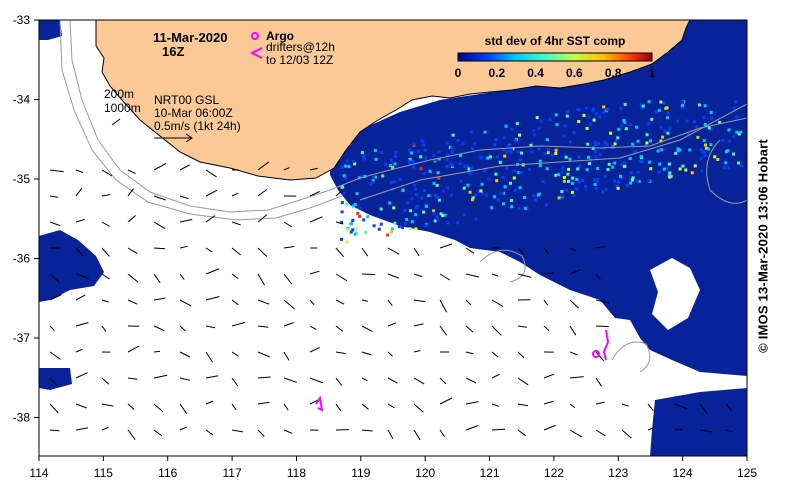 The height and width of the screenshot is (492, 790). I want to click on lon-tick-label: 122, so click(554, 473).